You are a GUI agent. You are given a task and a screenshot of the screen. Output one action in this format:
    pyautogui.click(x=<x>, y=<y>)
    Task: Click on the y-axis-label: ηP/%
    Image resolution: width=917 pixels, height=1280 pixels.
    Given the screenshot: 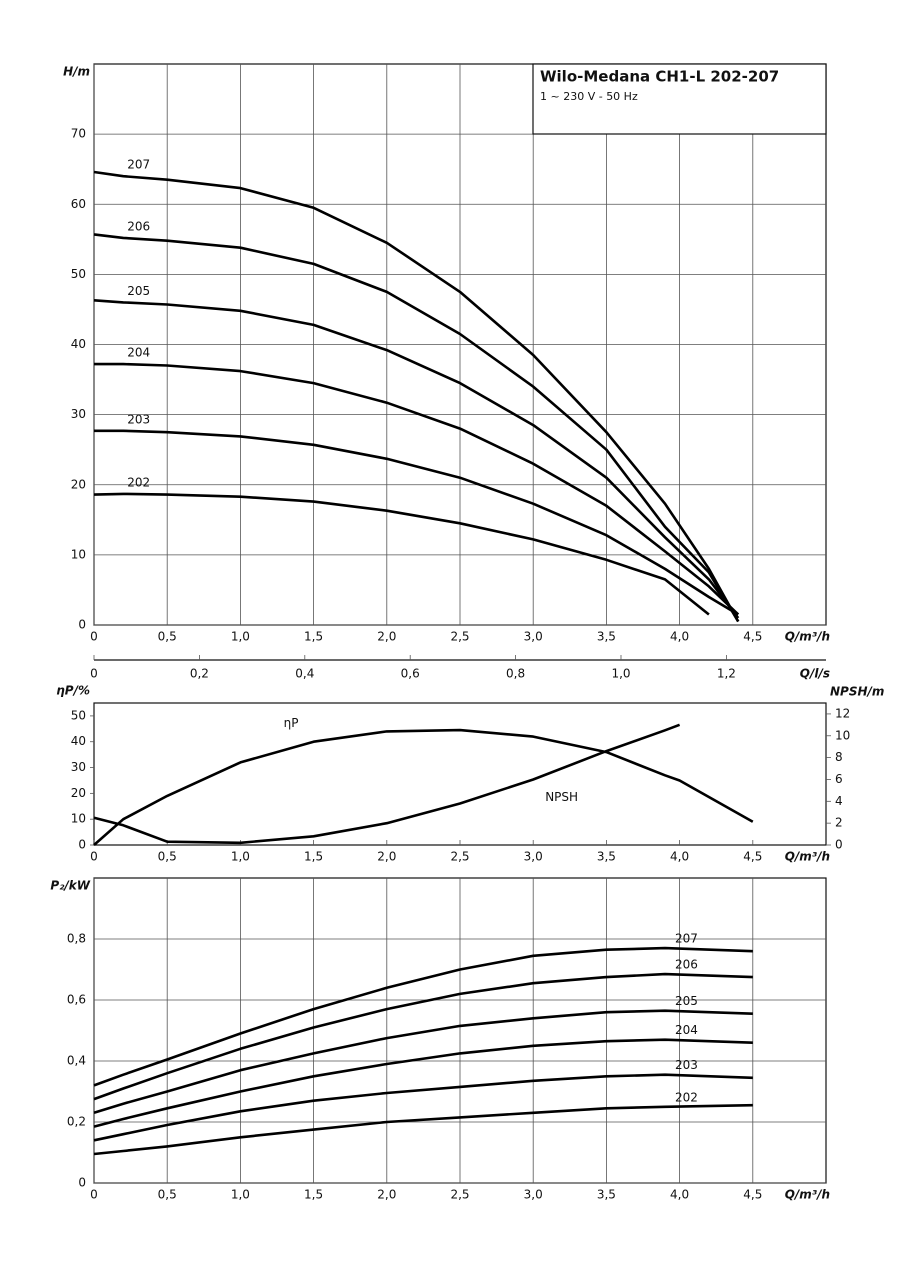 What is the action you would take?
    pyautogui.click(x=73, y=691)
    